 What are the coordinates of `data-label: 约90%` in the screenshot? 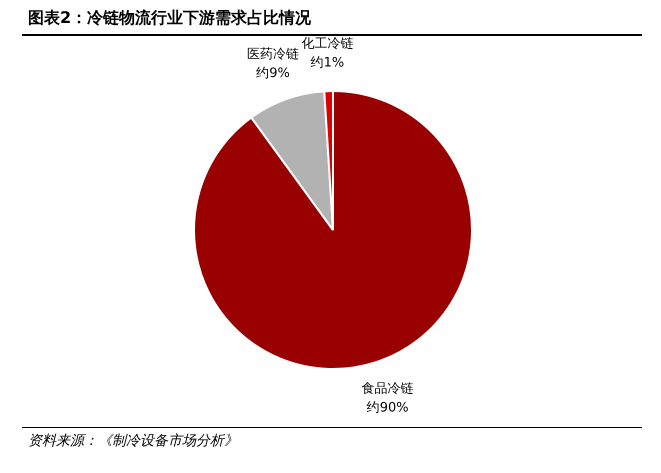 It's located at (387, 408).